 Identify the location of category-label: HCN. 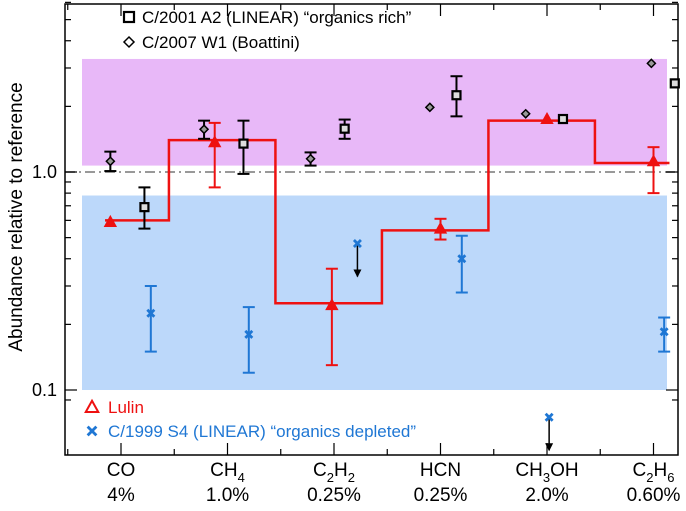
(440, 470).